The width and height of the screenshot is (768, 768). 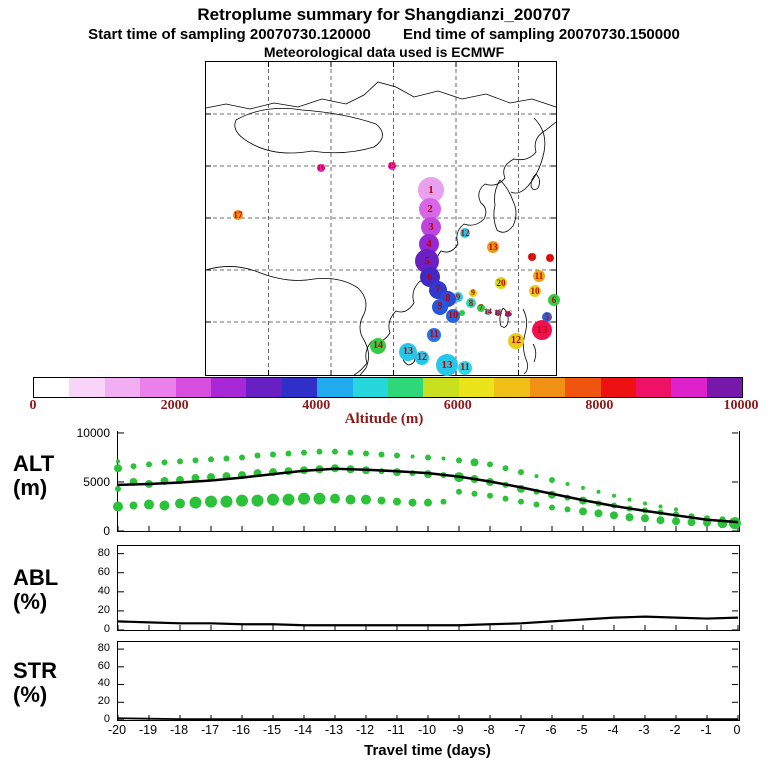 I want to click on map-point: 14, so click(x=488, y=311).